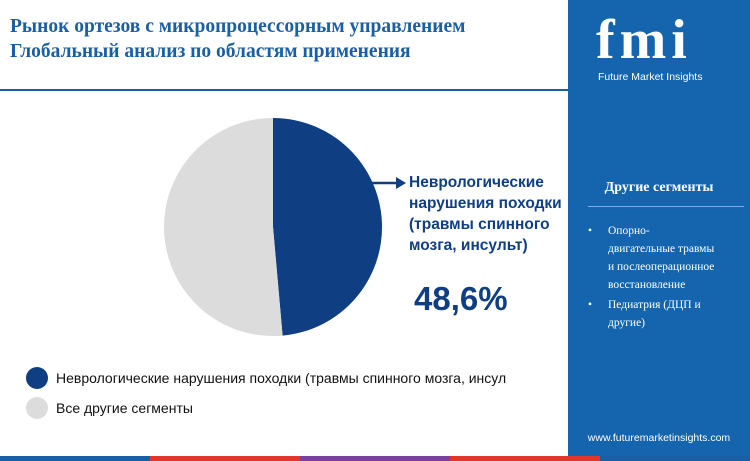  I want to click on slice-value-label: 48,6%, so click(461, 298).